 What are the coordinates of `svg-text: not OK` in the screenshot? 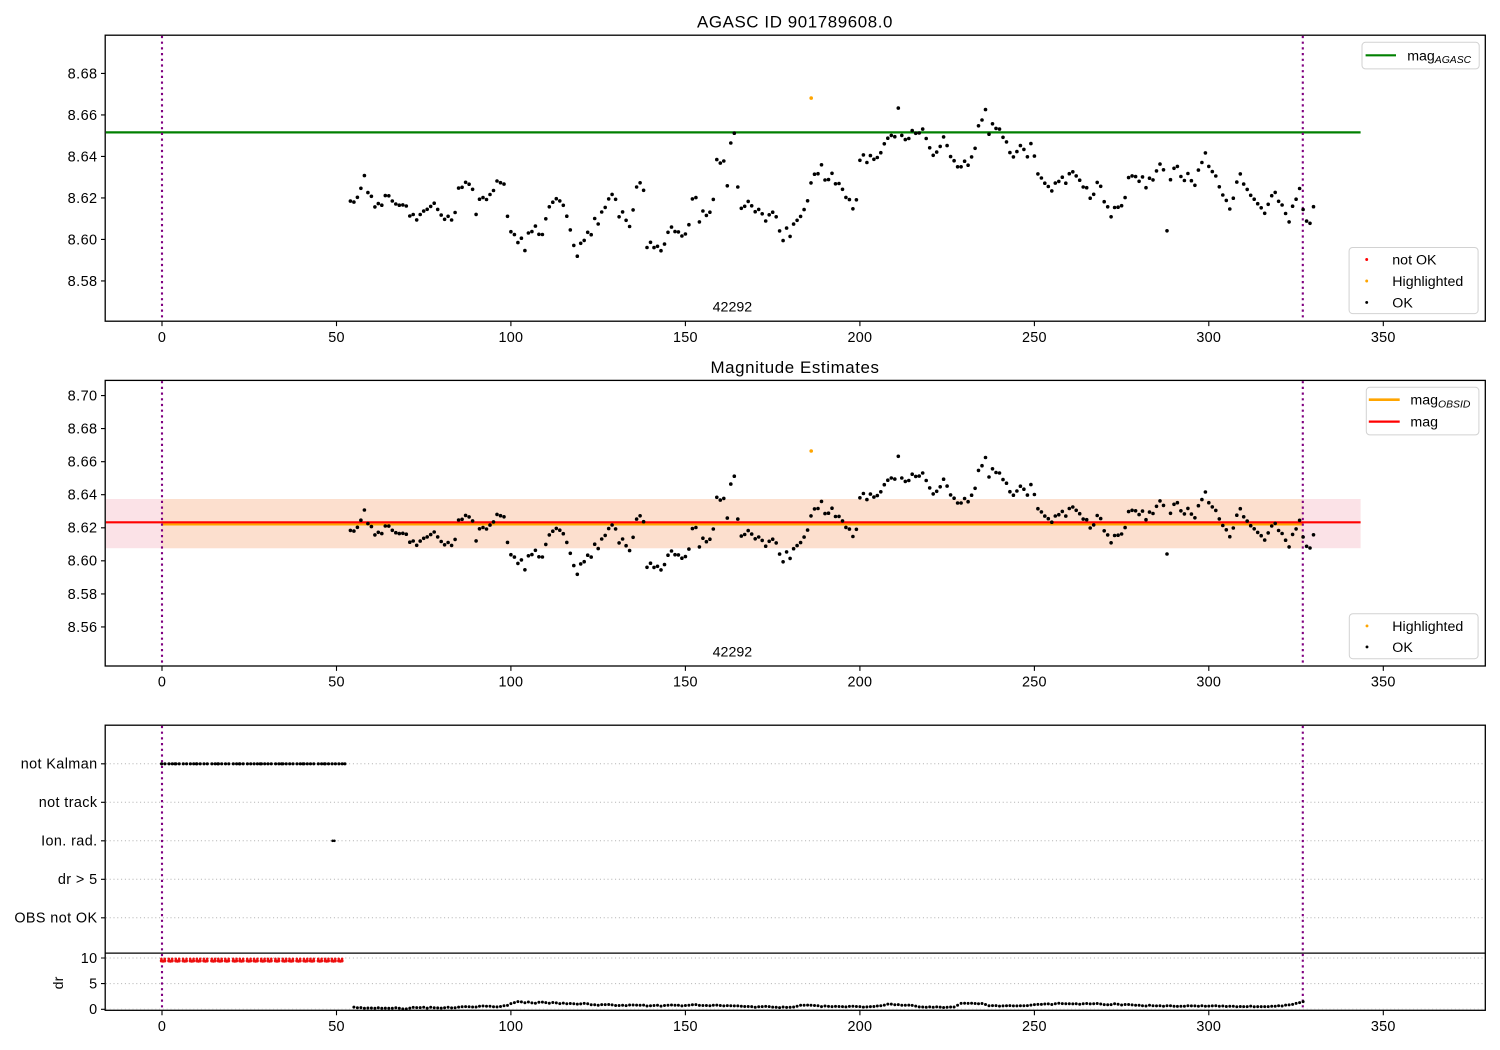 It's located at (1414, 260).